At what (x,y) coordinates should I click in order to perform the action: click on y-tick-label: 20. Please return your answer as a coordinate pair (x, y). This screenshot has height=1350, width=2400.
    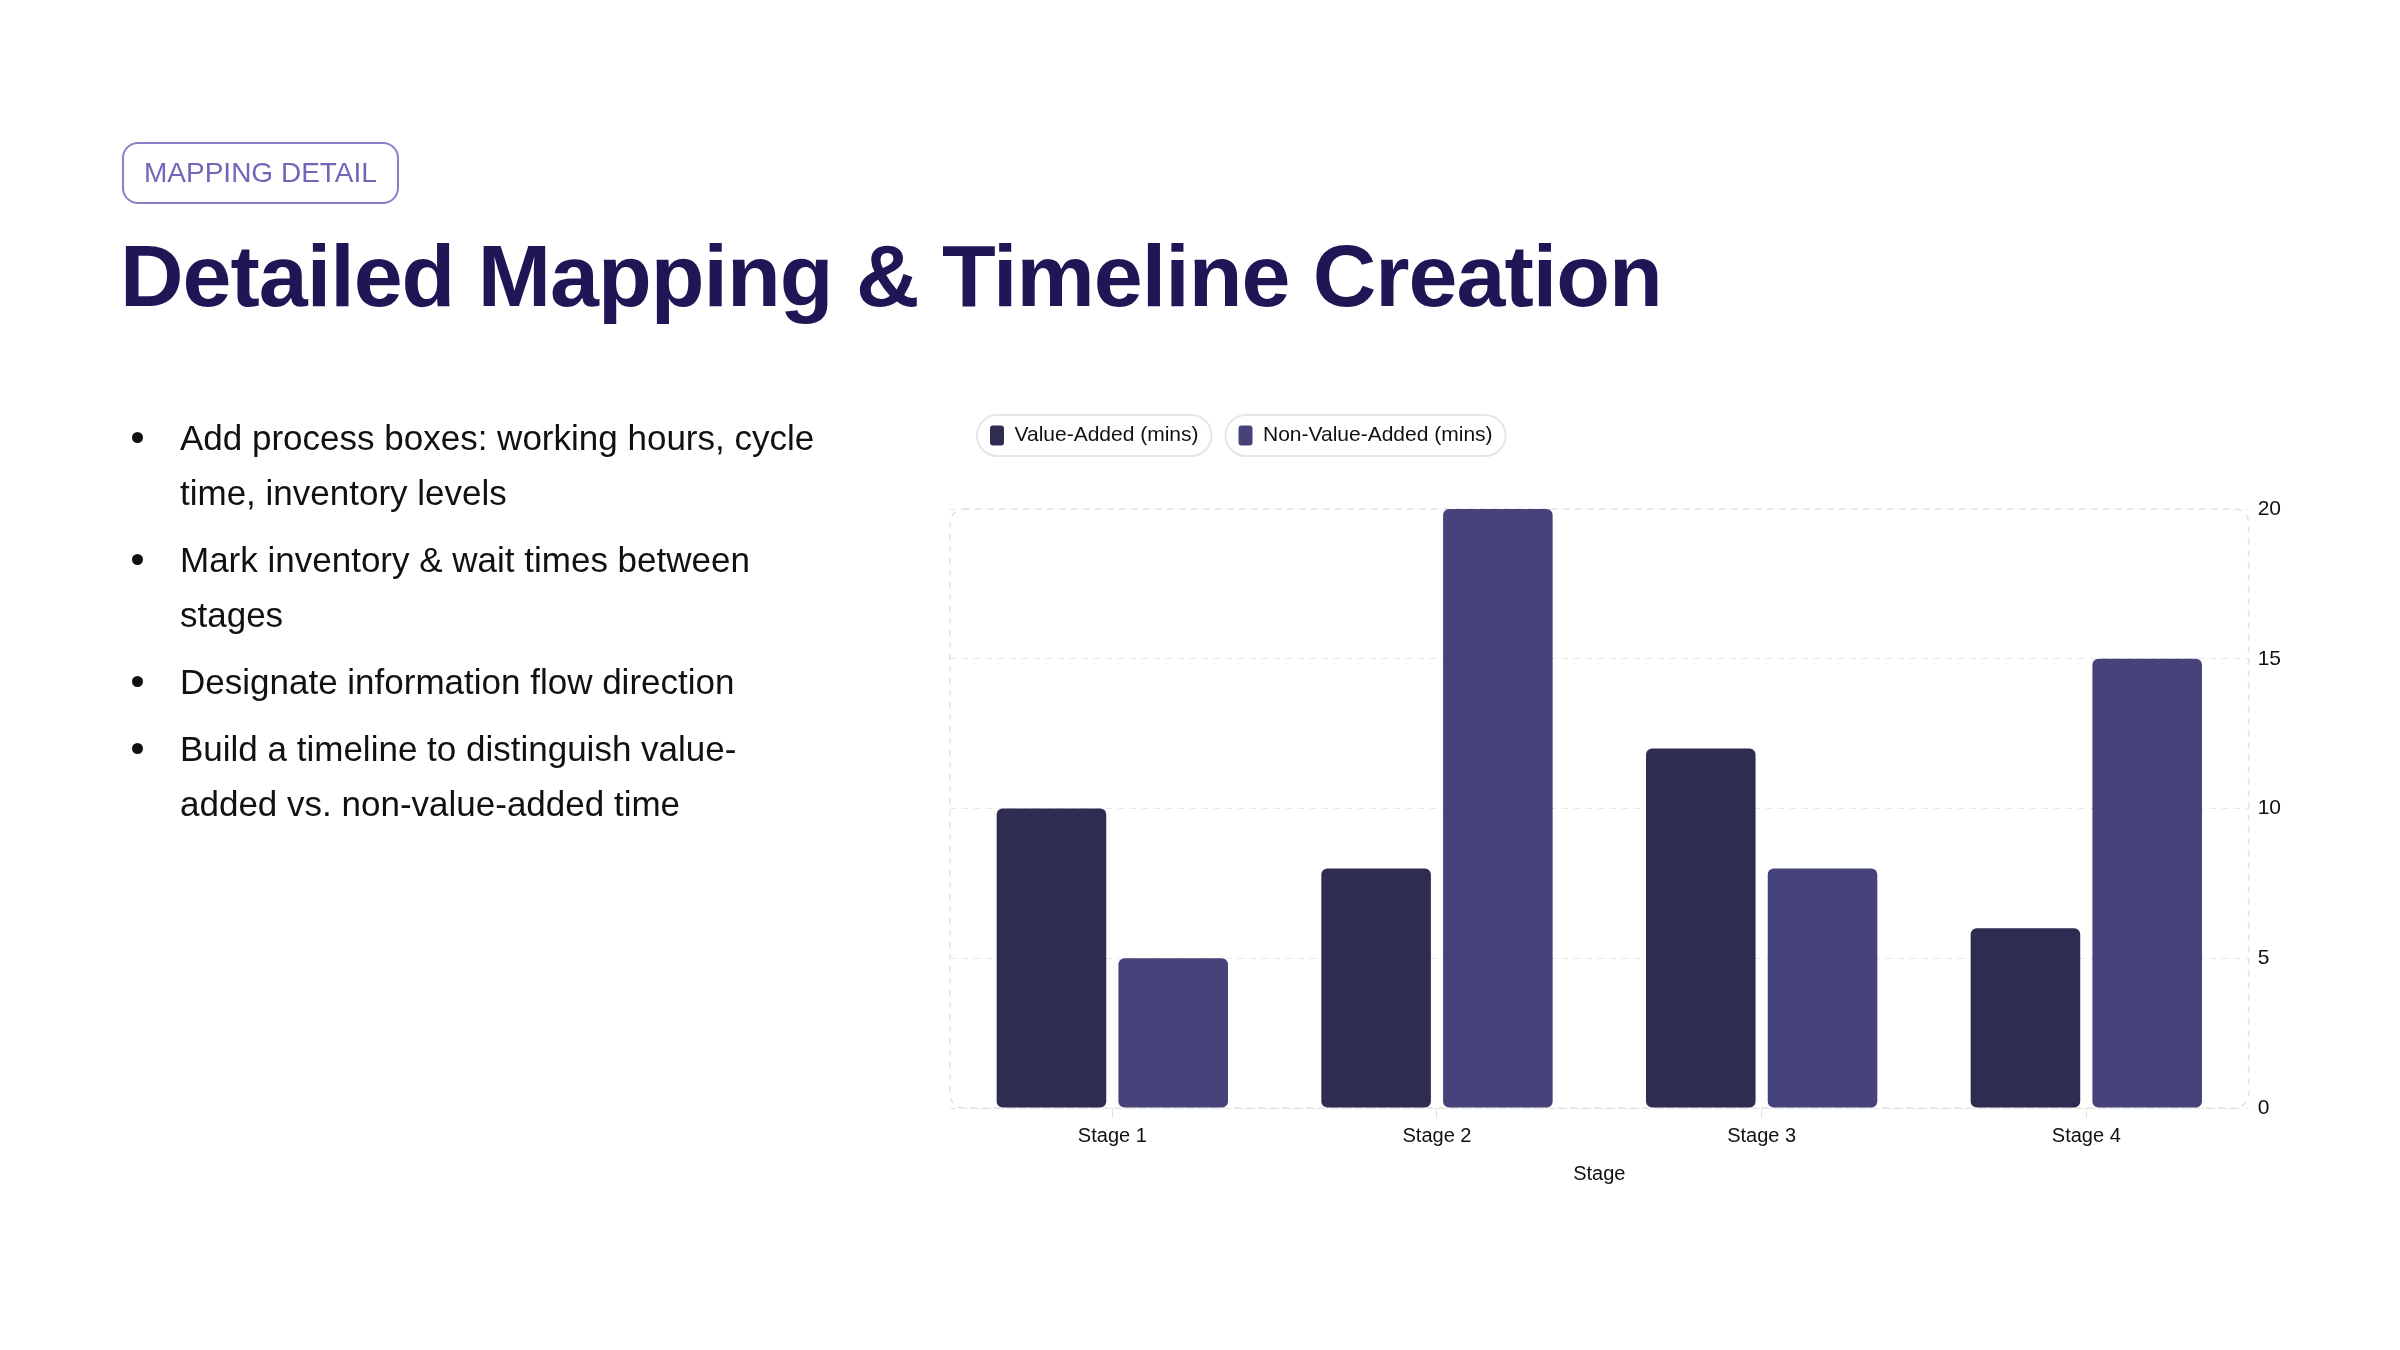
    Looking at the image, I should click on (2269, 507).